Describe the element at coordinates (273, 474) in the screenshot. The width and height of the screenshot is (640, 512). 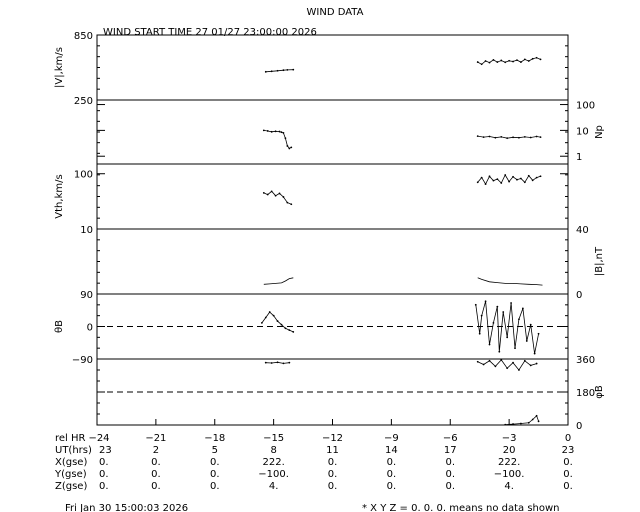
I see `row-value: −100.` at that location.